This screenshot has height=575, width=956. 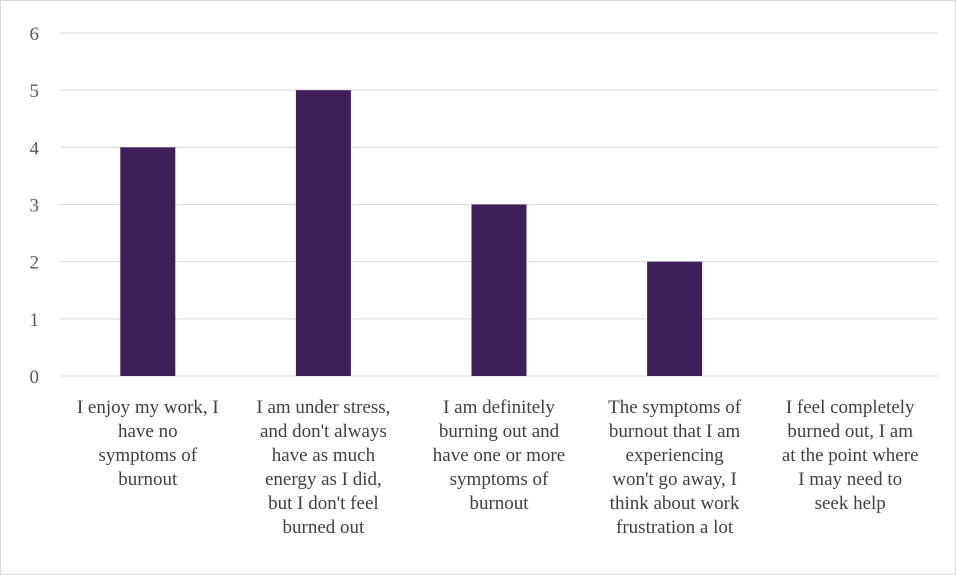 I want to click on y-tick-label: 6, so click(x=35, y=34).